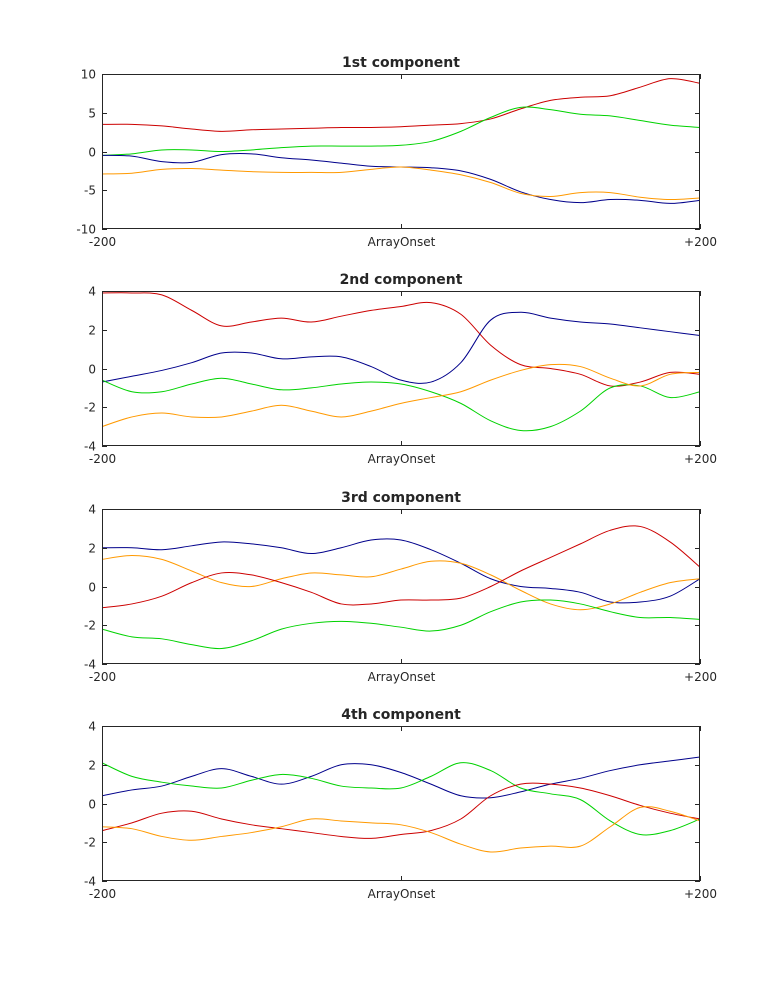 This screenshot has height=991, width=775. What do you see at coordinates (88, 75) in the screenshot?
I see `y-tick-label: 10` at bounding box center [88, 75].